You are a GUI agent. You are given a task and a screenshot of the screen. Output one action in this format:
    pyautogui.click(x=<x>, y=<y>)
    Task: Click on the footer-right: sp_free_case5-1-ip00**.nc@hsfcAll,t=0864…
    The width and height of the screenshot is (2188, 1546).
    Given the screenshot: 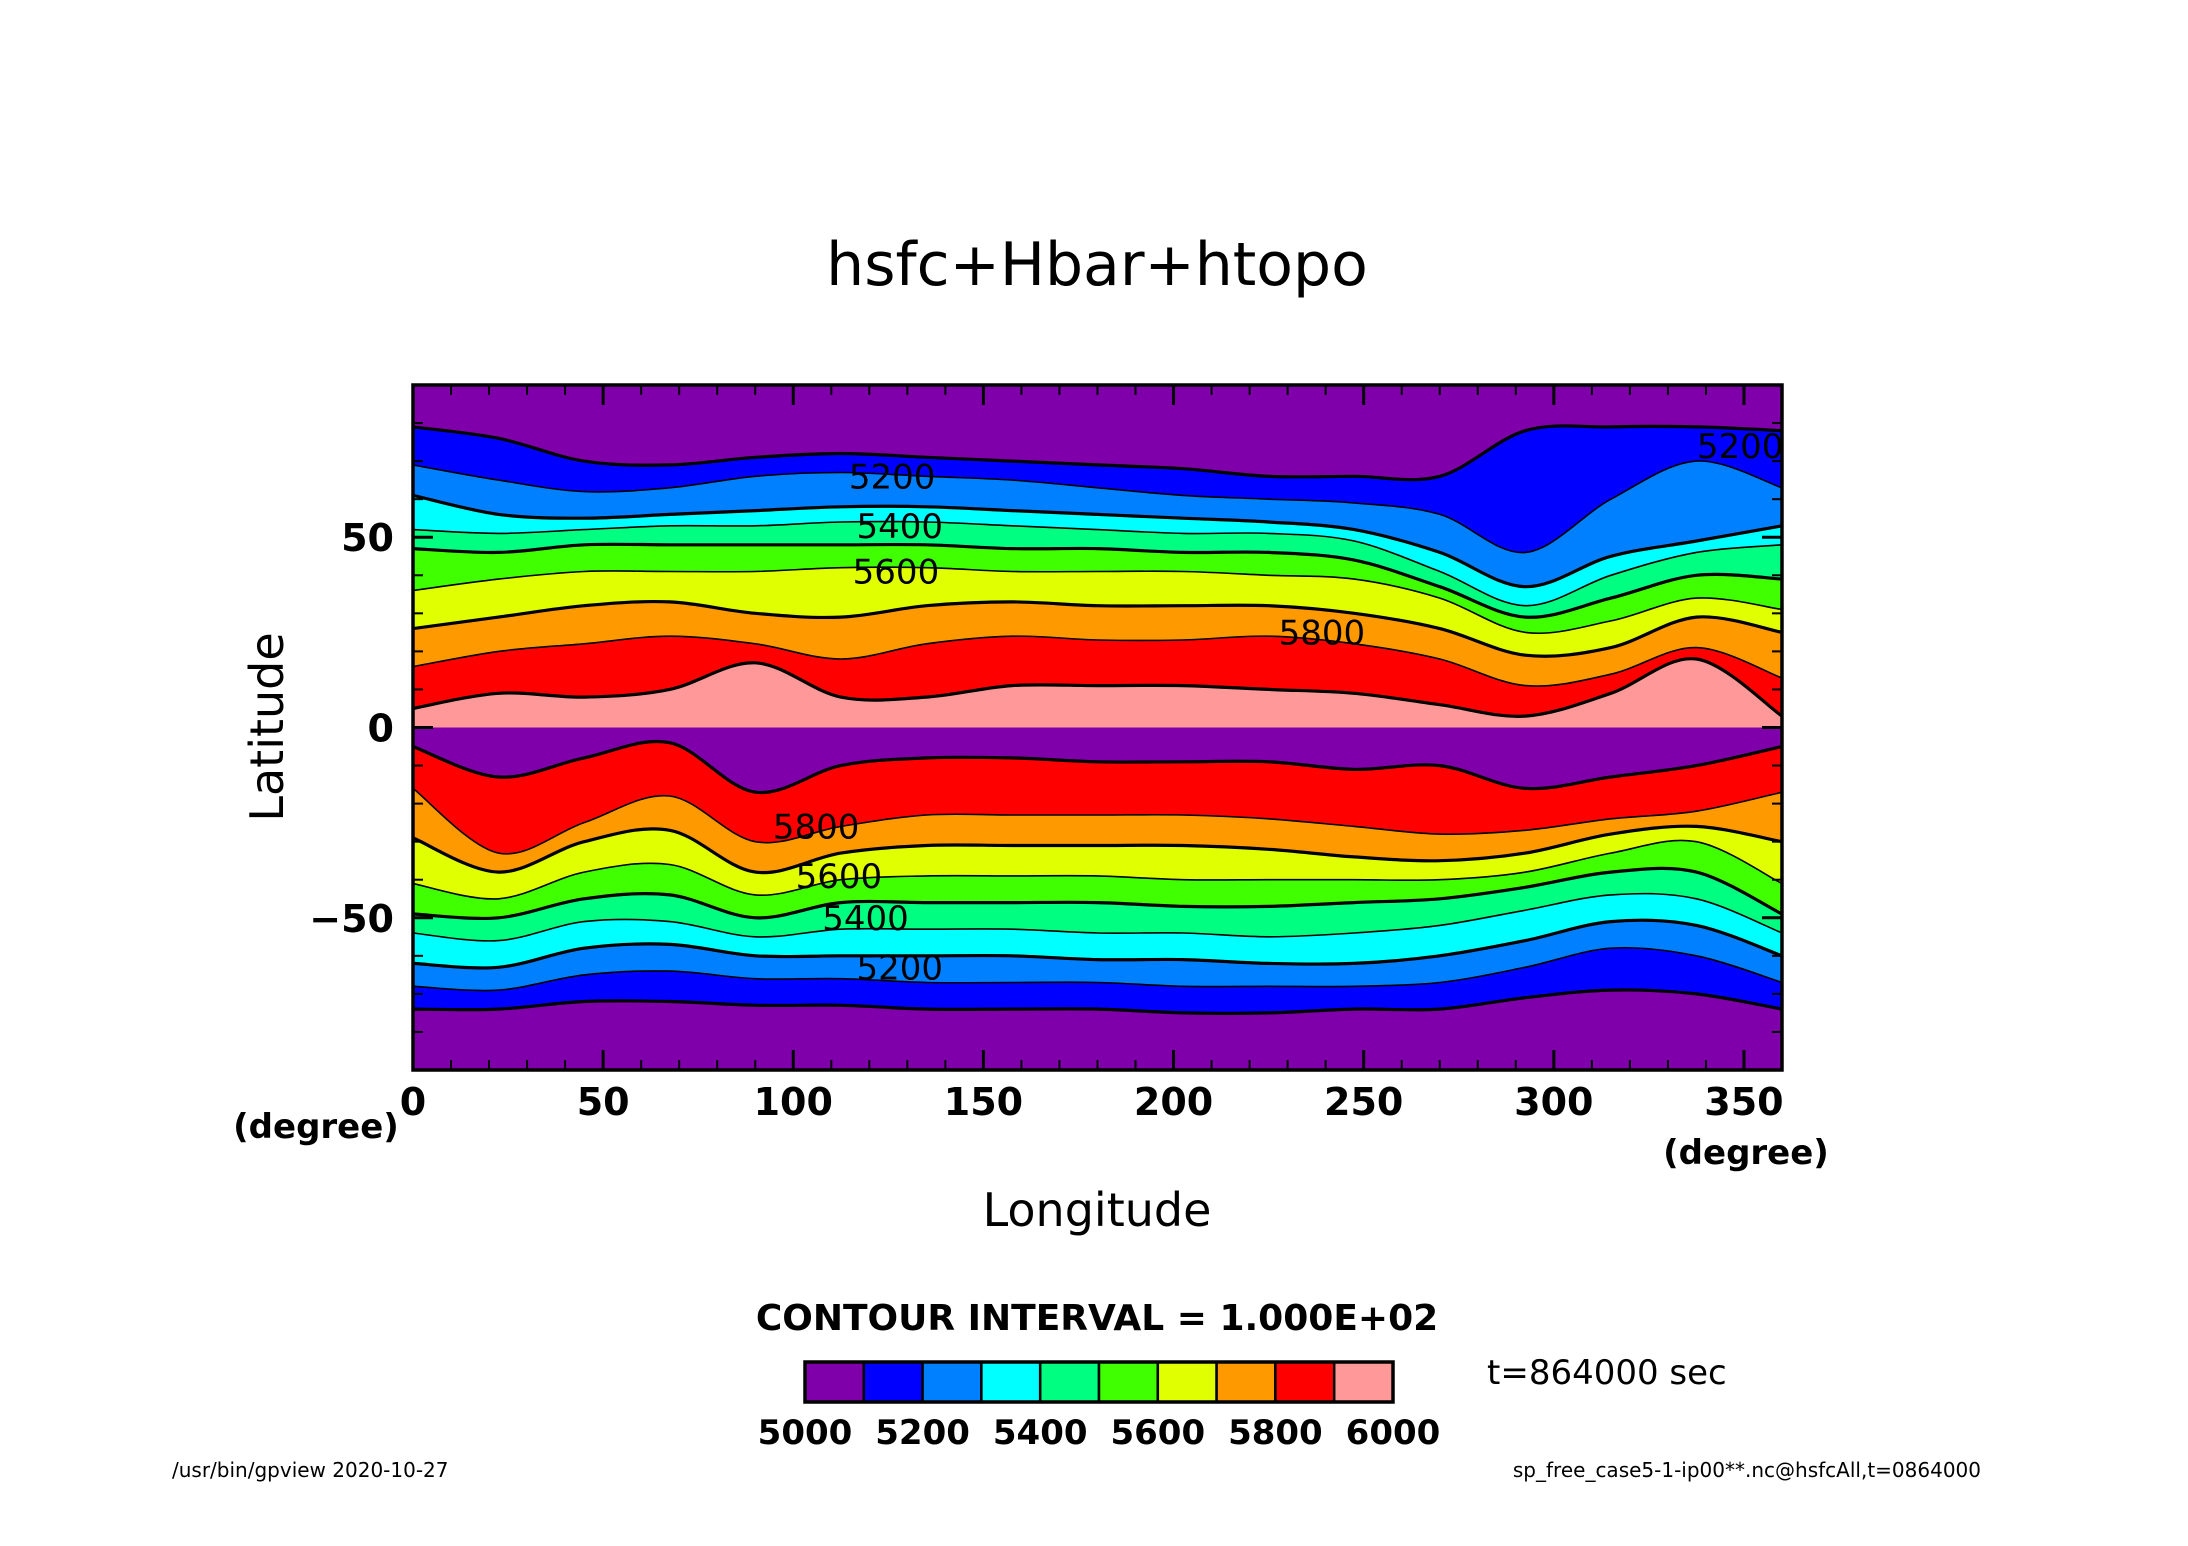 What is the action you would take?
    pyautogui.click(x=1747, y=1470)
    